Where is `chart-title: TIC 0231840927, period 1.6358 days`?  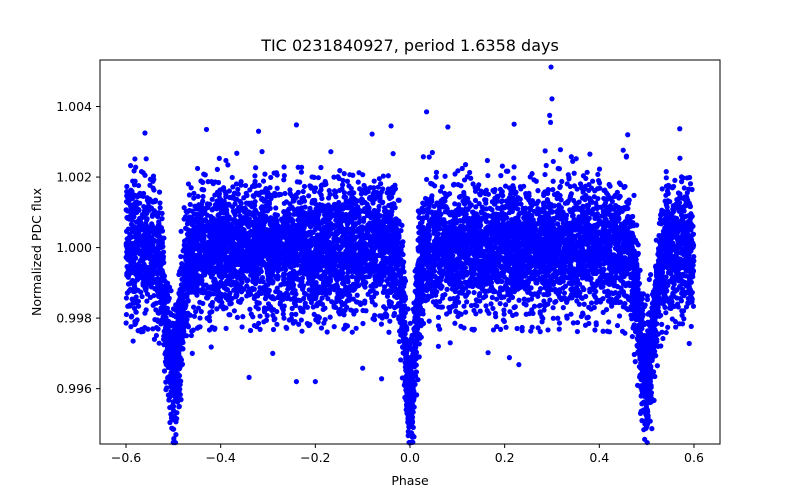 chart-title: TIC 0231840927, period 1.6358 days is located at coordinates (409, 45).